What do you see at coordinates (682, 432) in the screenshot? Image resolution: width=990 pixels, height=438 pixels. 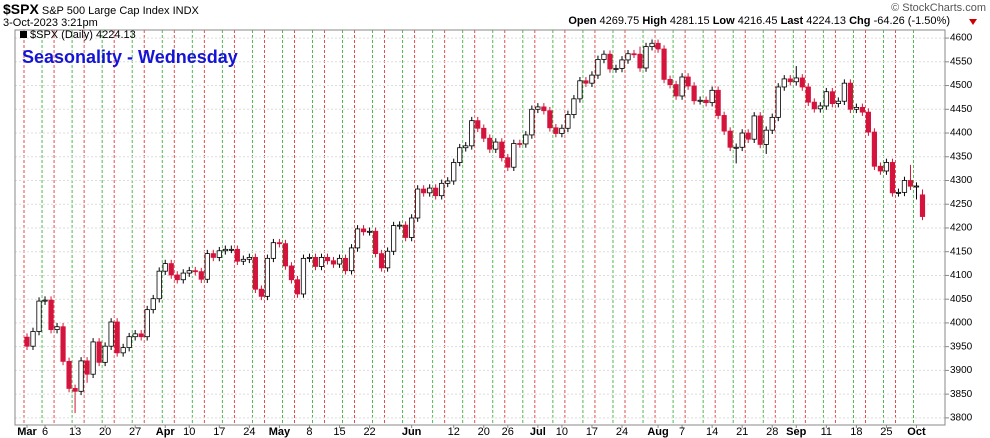 I see `x-tick-label: 7` at bounding box center [682, 432].